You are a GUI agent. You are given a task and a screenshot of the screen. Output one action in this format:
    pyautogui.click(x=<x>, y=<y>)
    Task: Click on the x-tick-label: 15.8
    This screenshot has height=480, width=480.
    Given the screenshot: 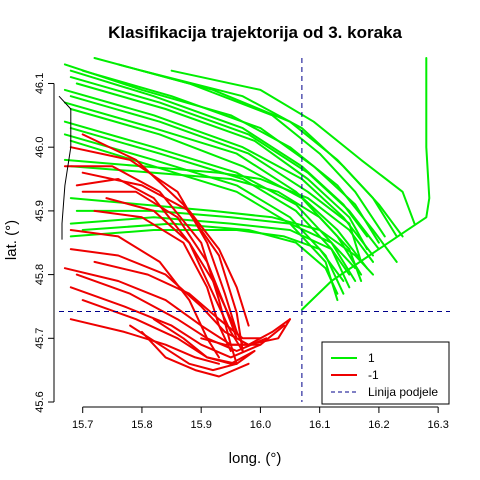 What is the action you would take?
    pyautogui.click(x=141, y=425)
    